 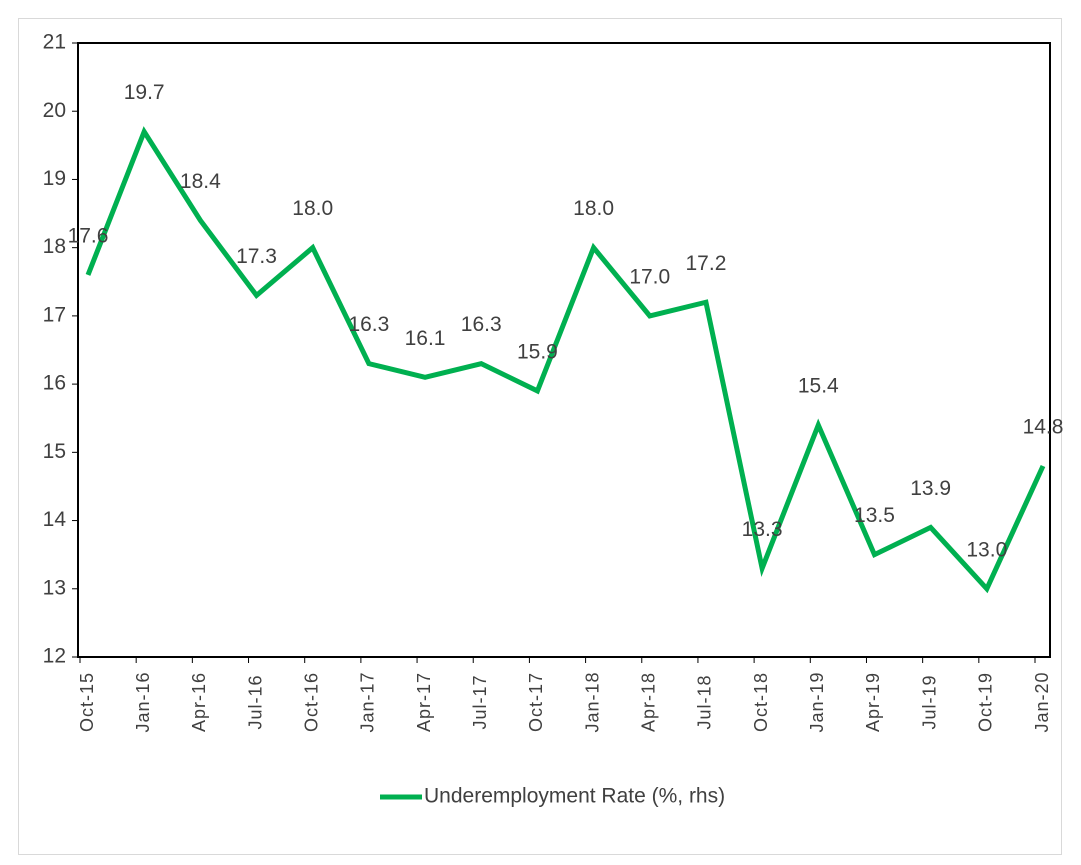 What do you see at coordinates (54, 656) in the screenshot?
I see `y-tick-label: 12` at bounding box center [54, 656].